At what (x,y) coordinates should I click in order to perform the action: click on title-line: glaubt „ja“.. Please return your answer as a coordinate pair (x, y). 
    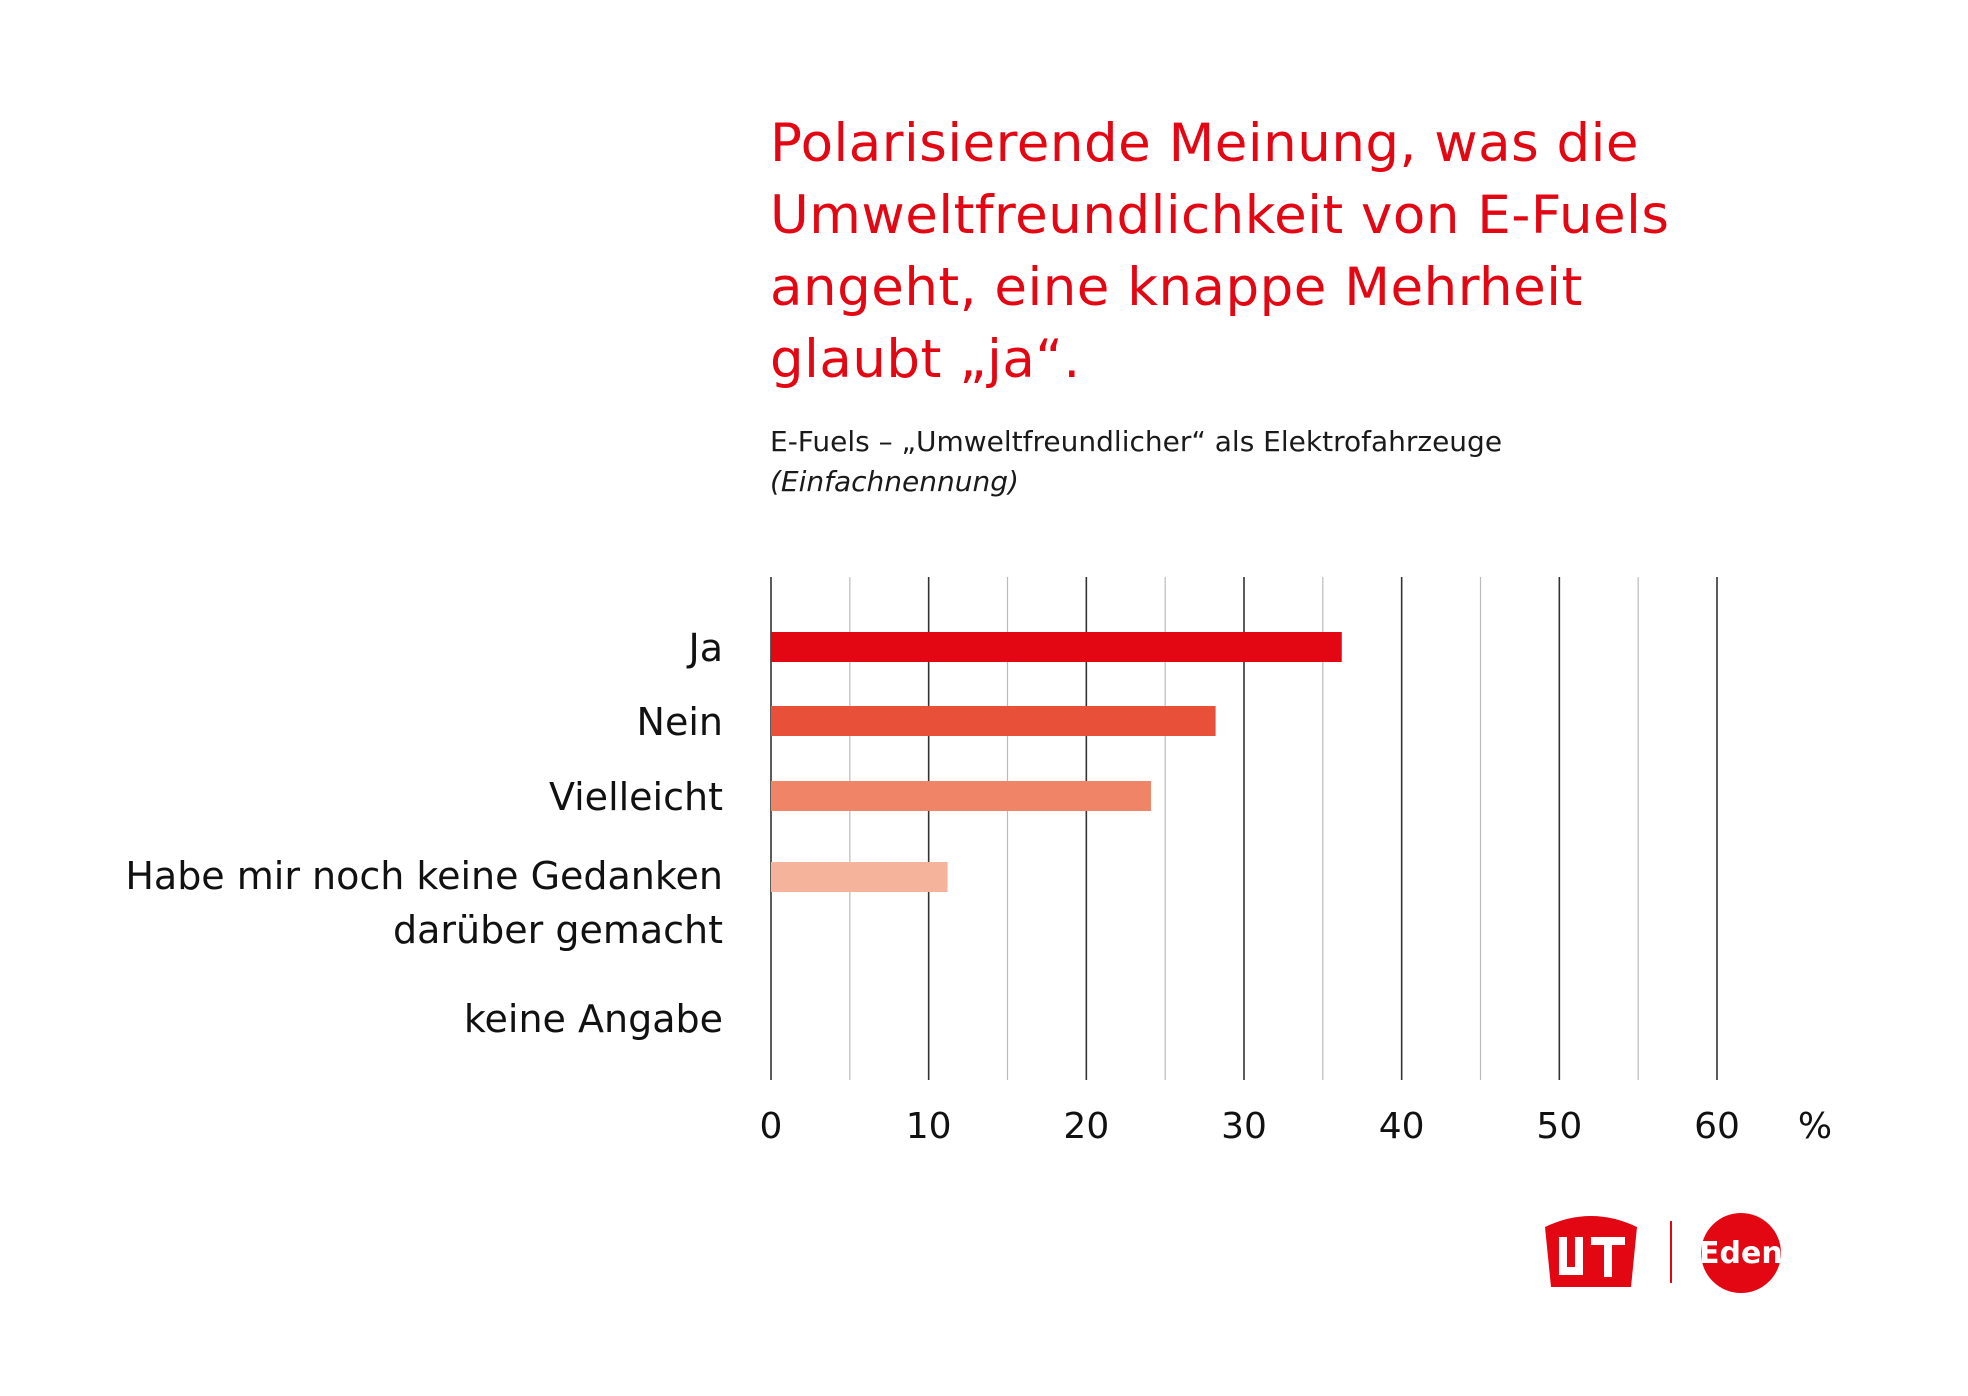
    Looking at the image, I should click on (925, 359).